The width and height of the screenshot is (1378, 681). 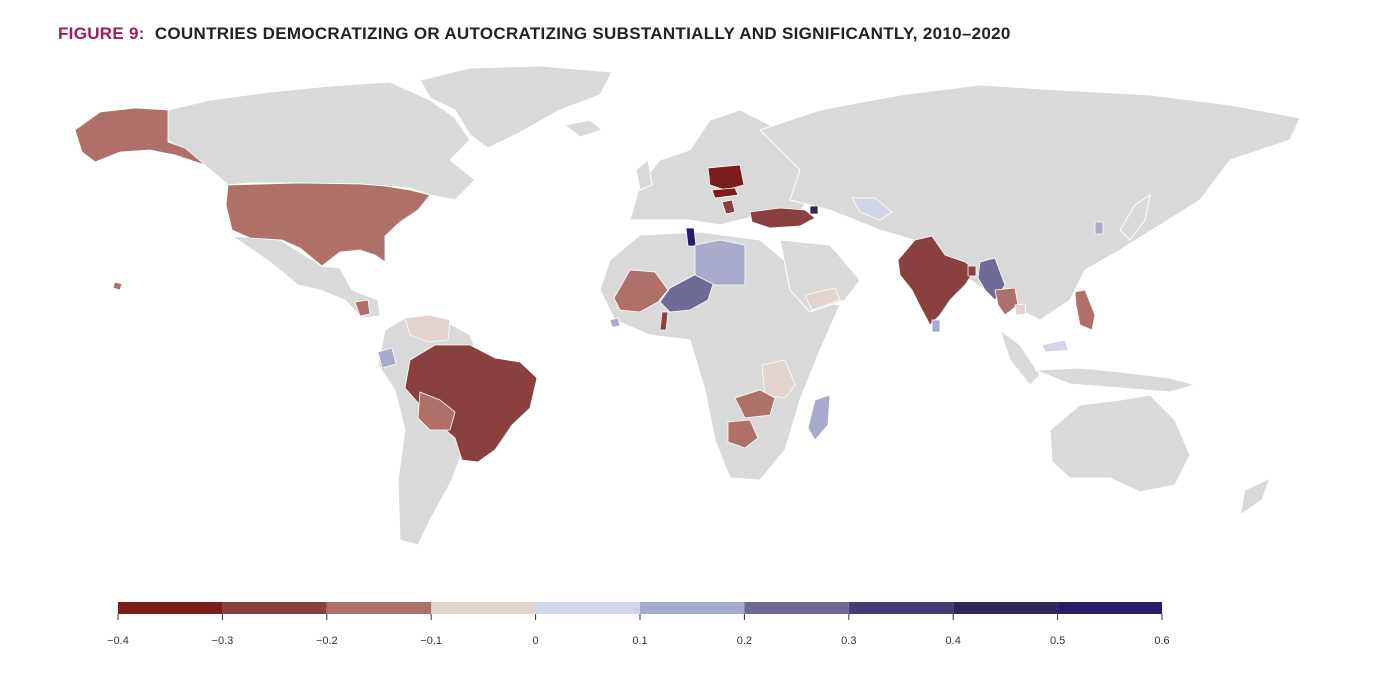 What do you see at coordinates (641, 291) in the screenshot?
I see `country-mali` at bounding box center [641, 291].